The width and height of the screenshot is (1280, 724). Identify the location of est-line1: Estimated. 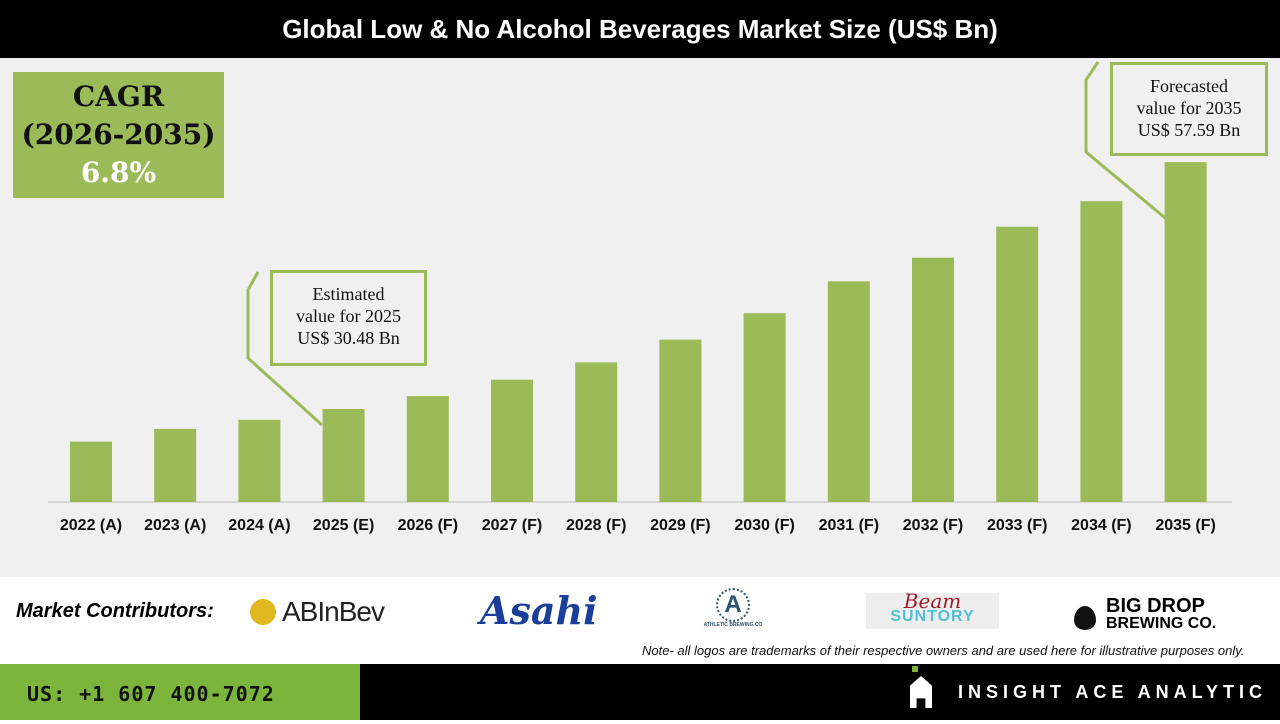
(348, 294).